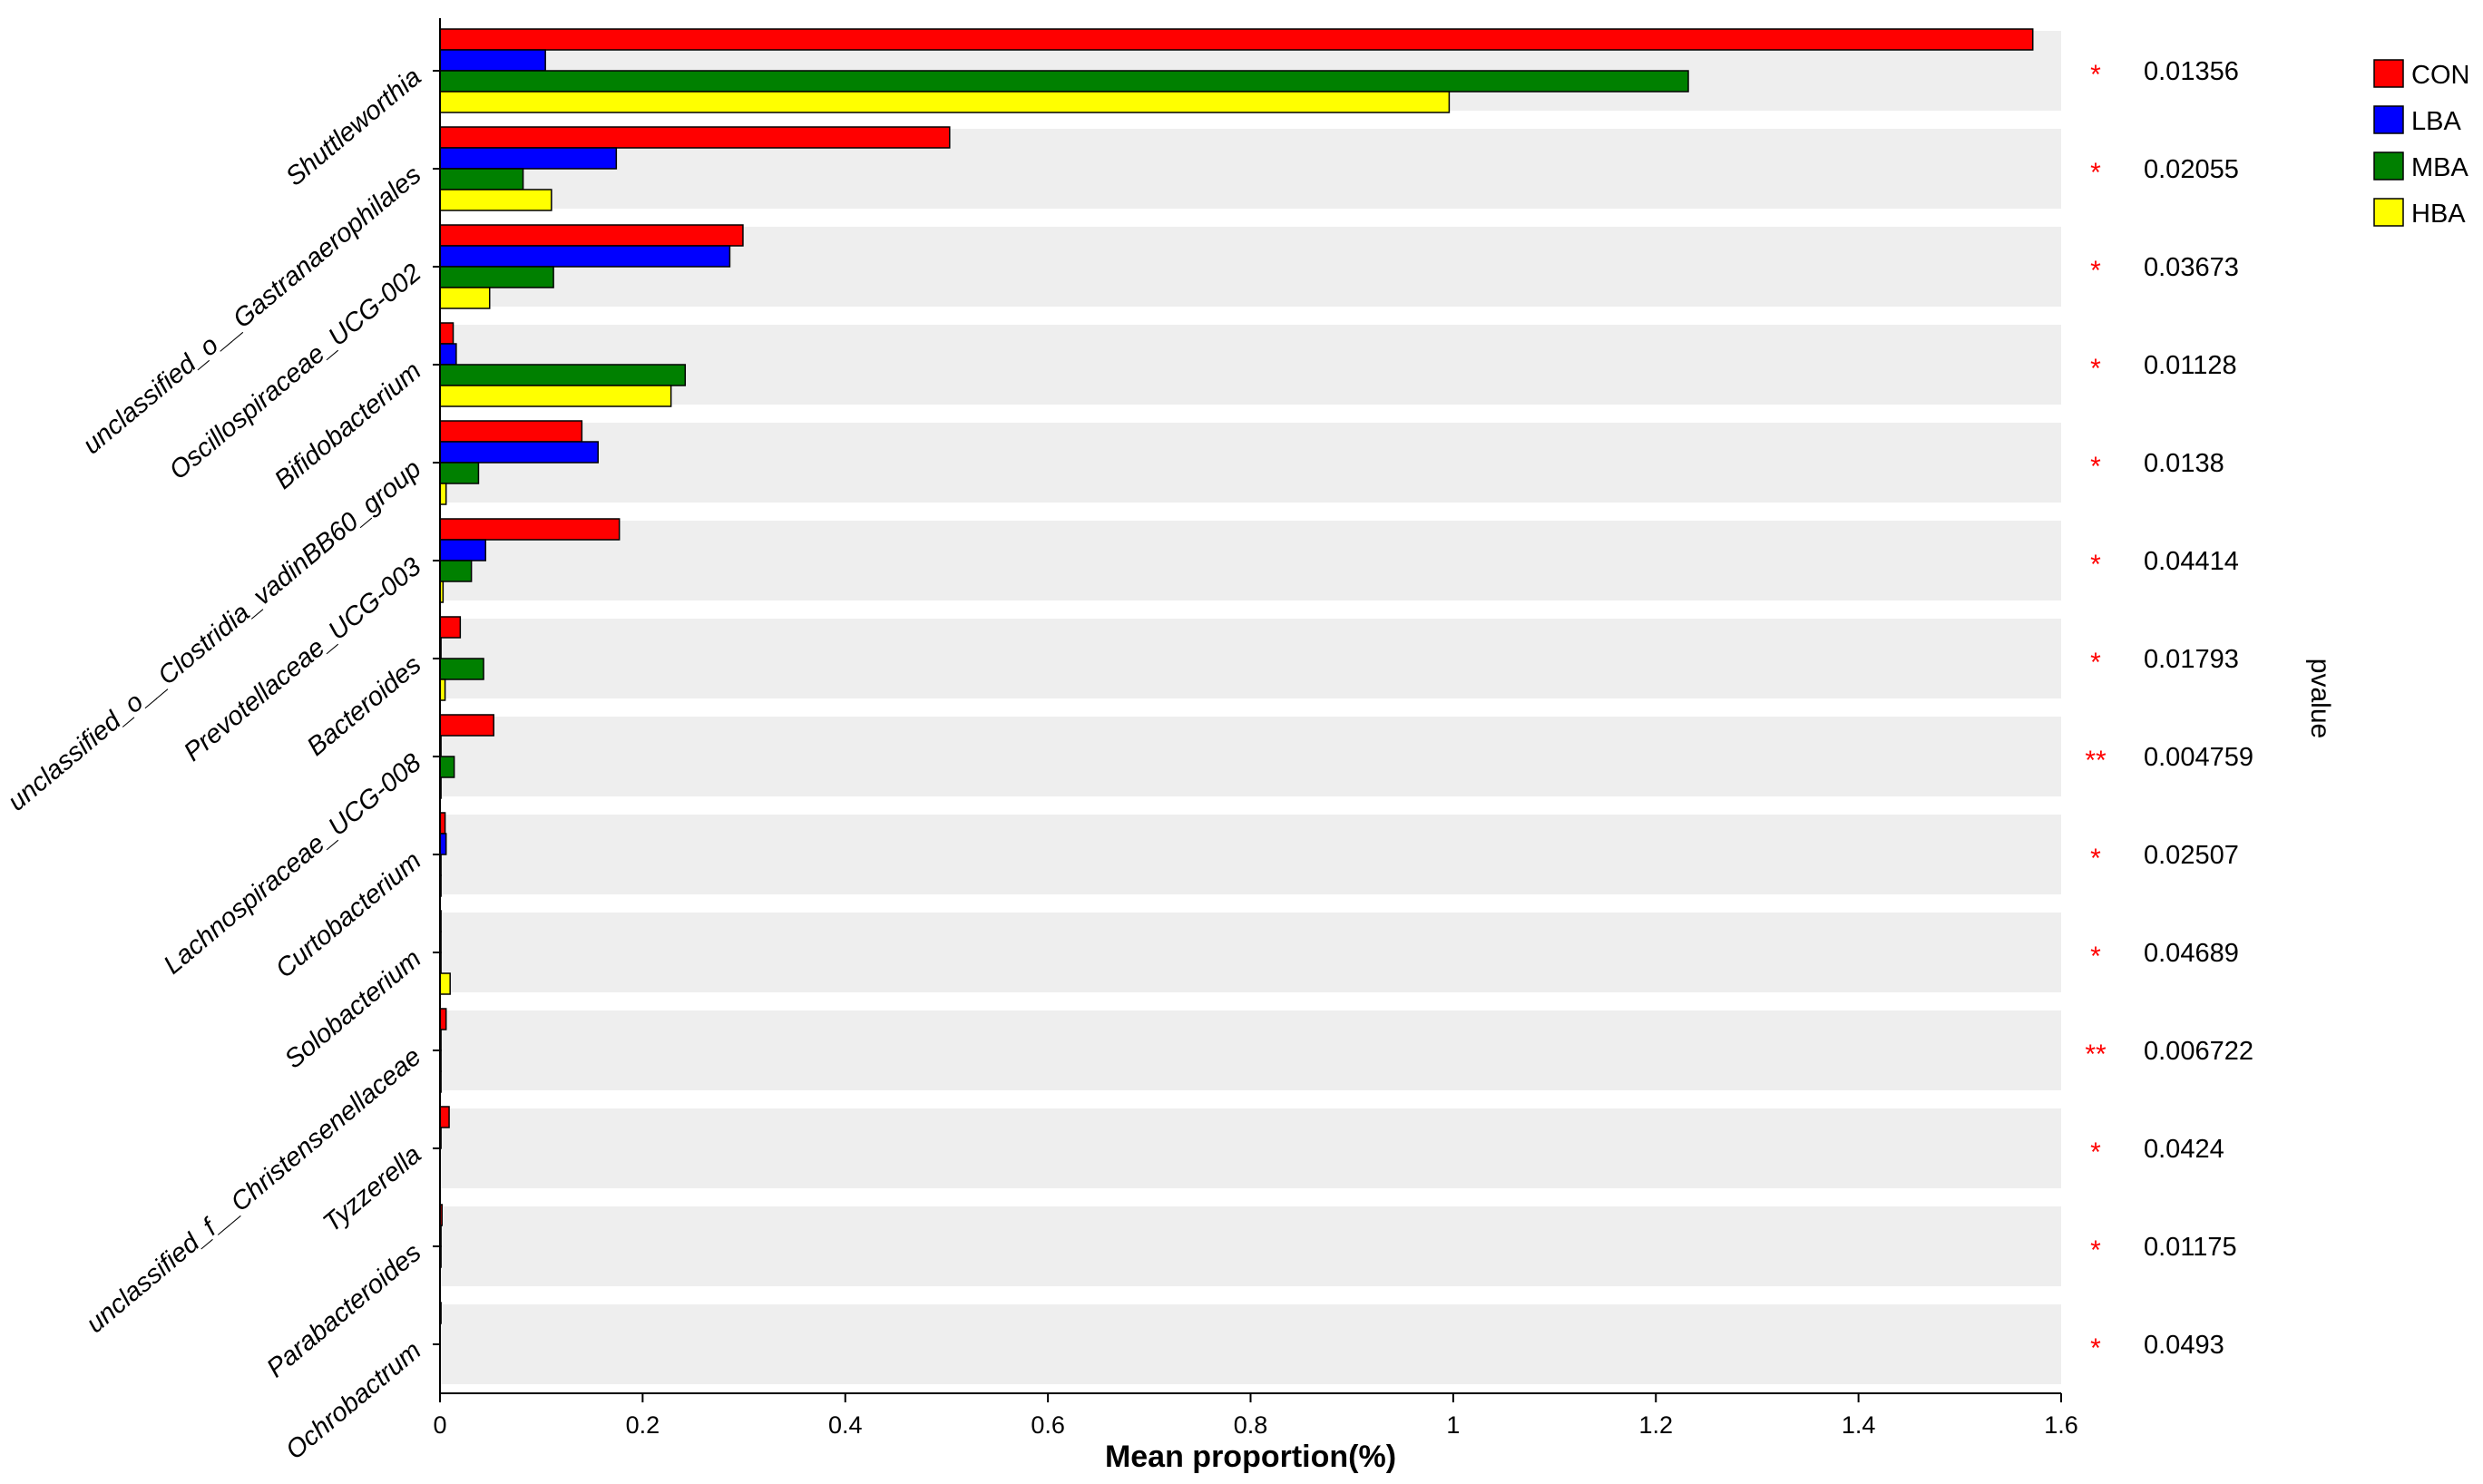  Describe the element at coordinates (2192, 561) in the screenshot. I see `pvalue-label: 0.04414` at that location.